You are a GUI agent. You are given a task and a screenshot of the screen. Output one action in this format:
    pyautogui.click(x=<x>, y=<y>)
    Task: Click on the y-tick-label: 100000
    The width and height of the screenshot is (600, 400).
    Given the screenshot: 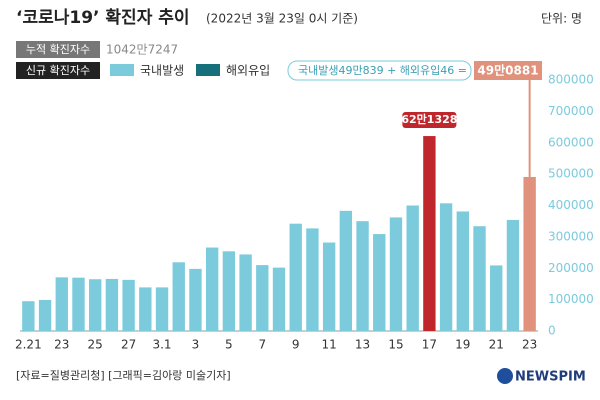 What is the action you would take?
    pyautogui.click(x=571, y=299)
    